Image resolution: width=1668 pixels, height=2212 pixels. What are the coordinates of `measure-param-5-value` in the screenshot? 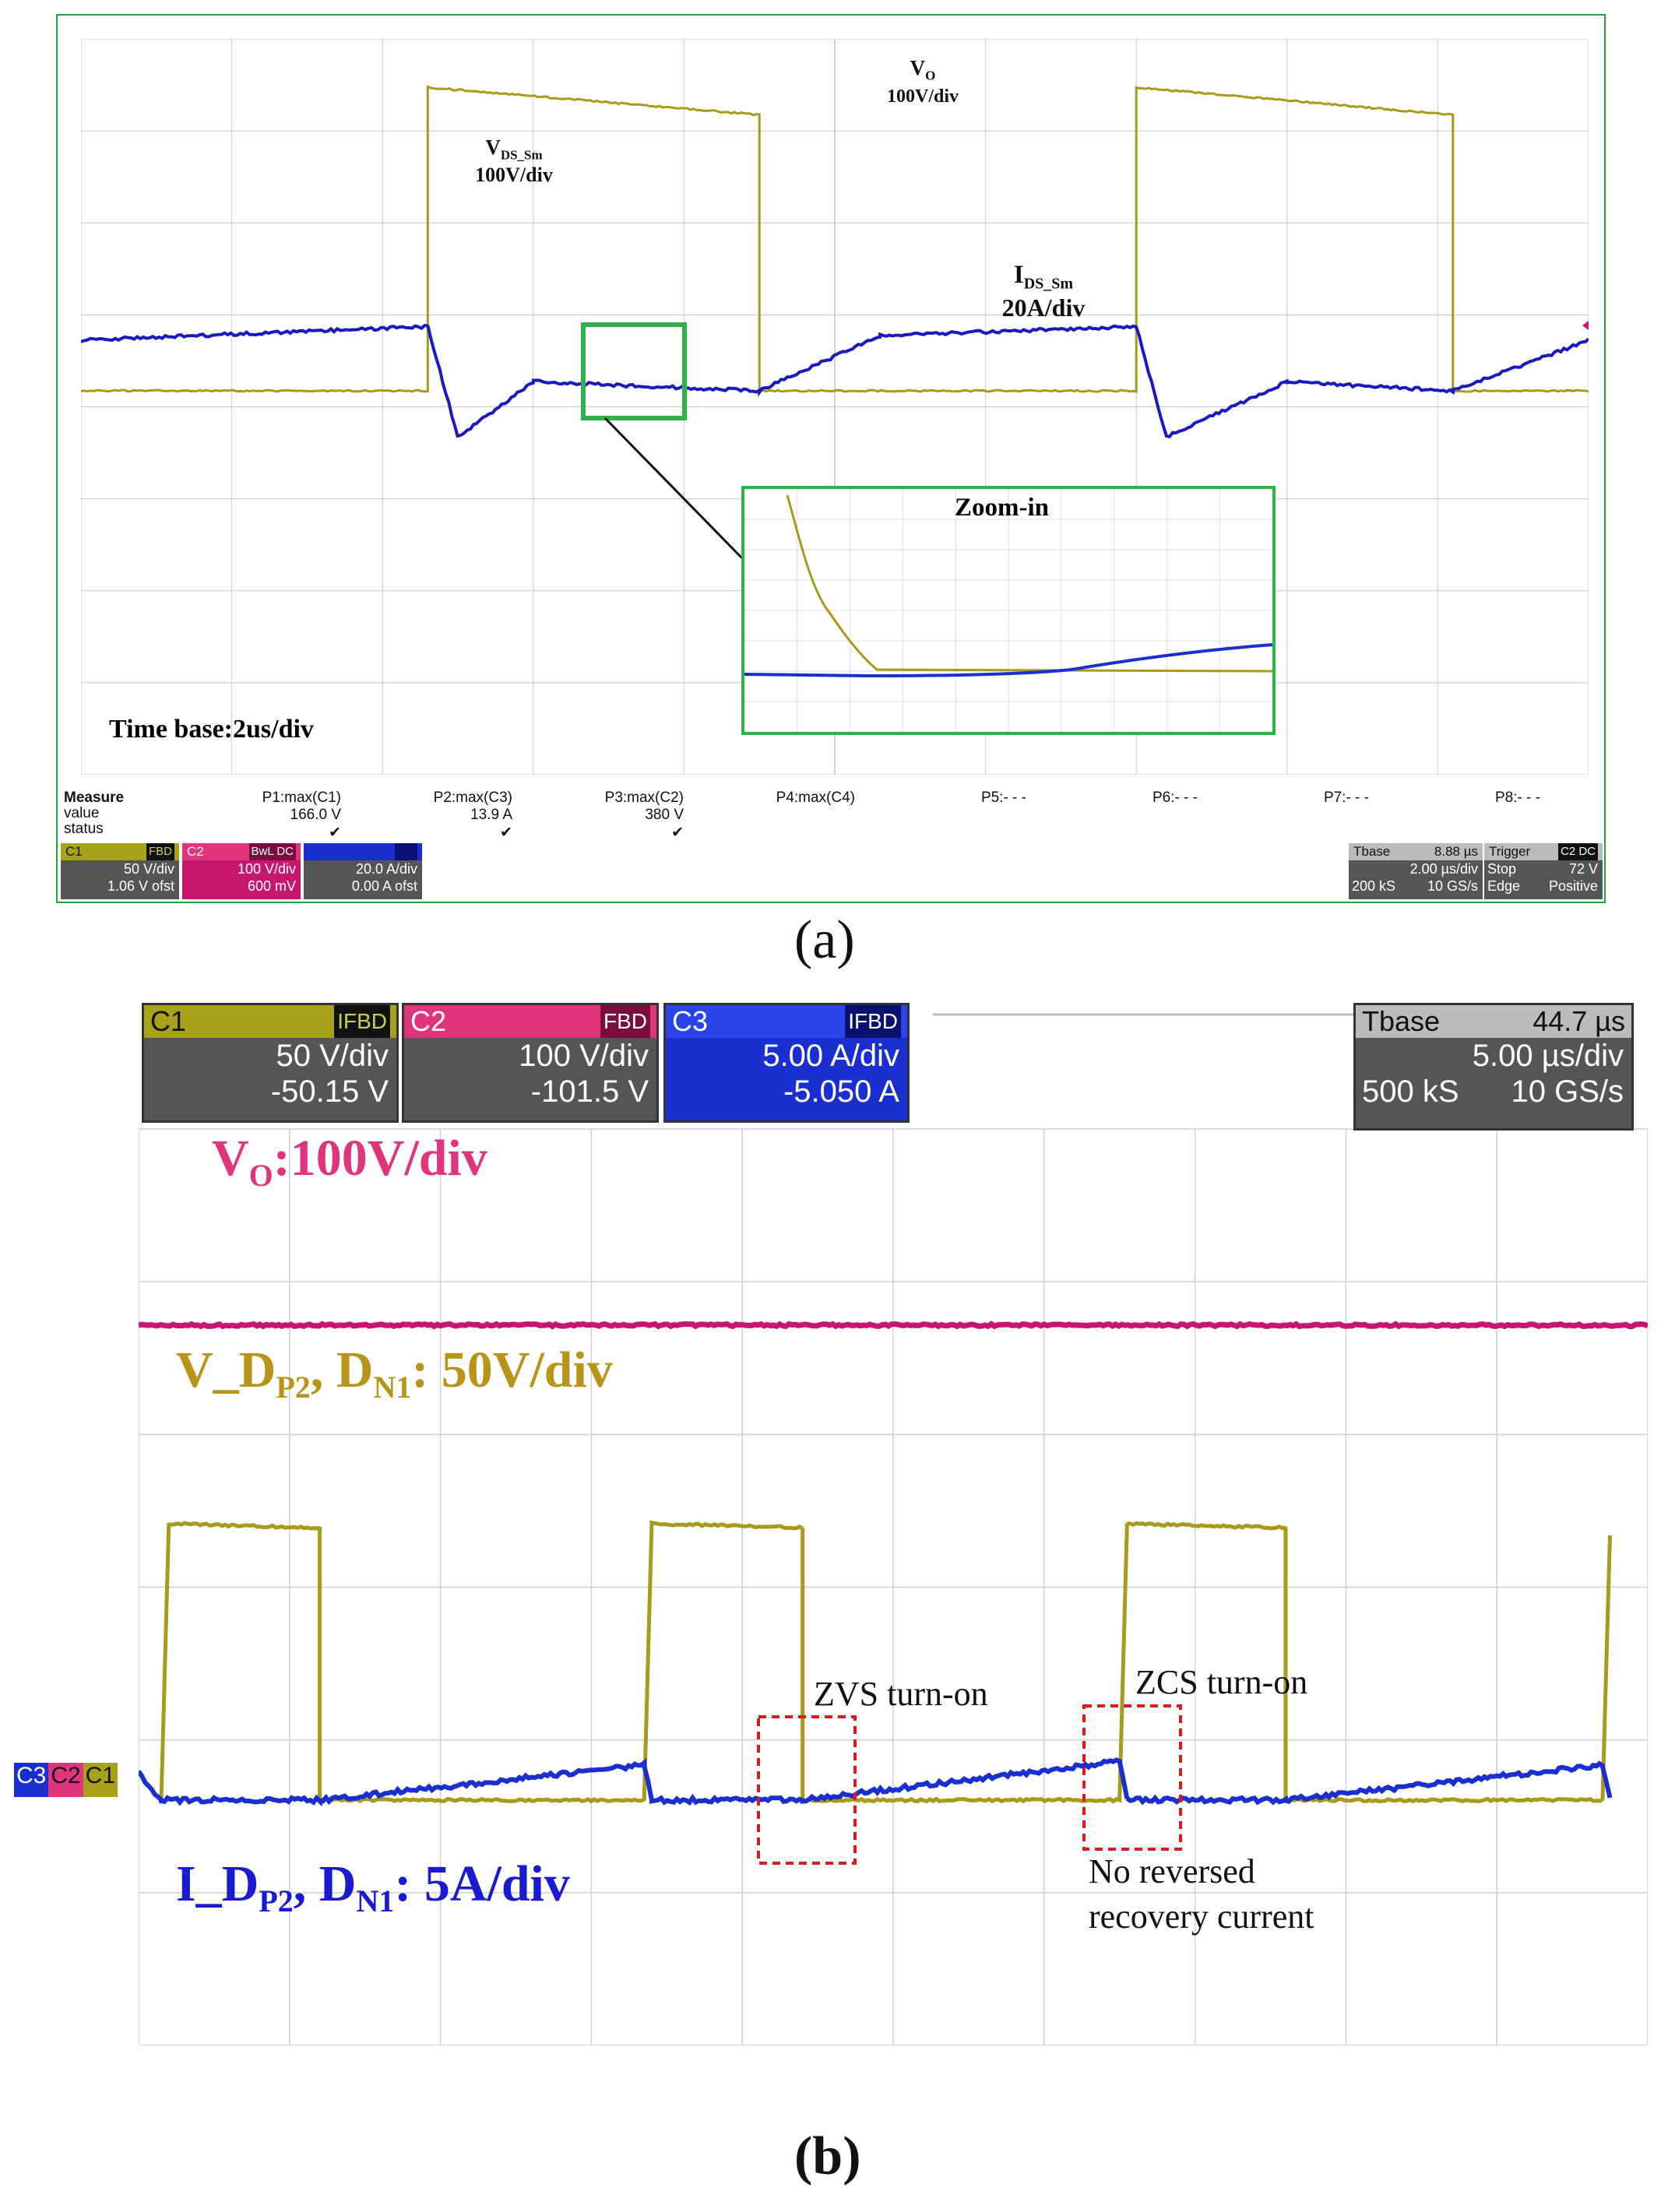 It's located at (964, 815).